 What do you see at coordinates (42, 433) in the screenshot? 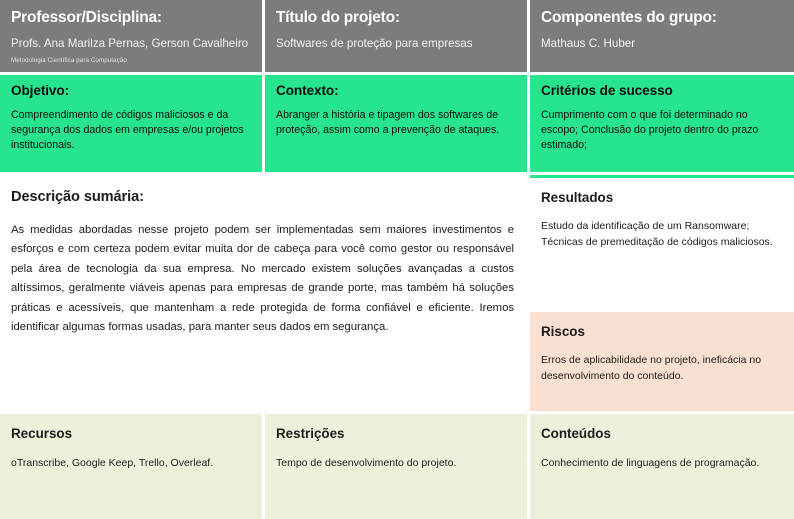
I see `recursos-title: Recursos` at bounding box center [42, 433].